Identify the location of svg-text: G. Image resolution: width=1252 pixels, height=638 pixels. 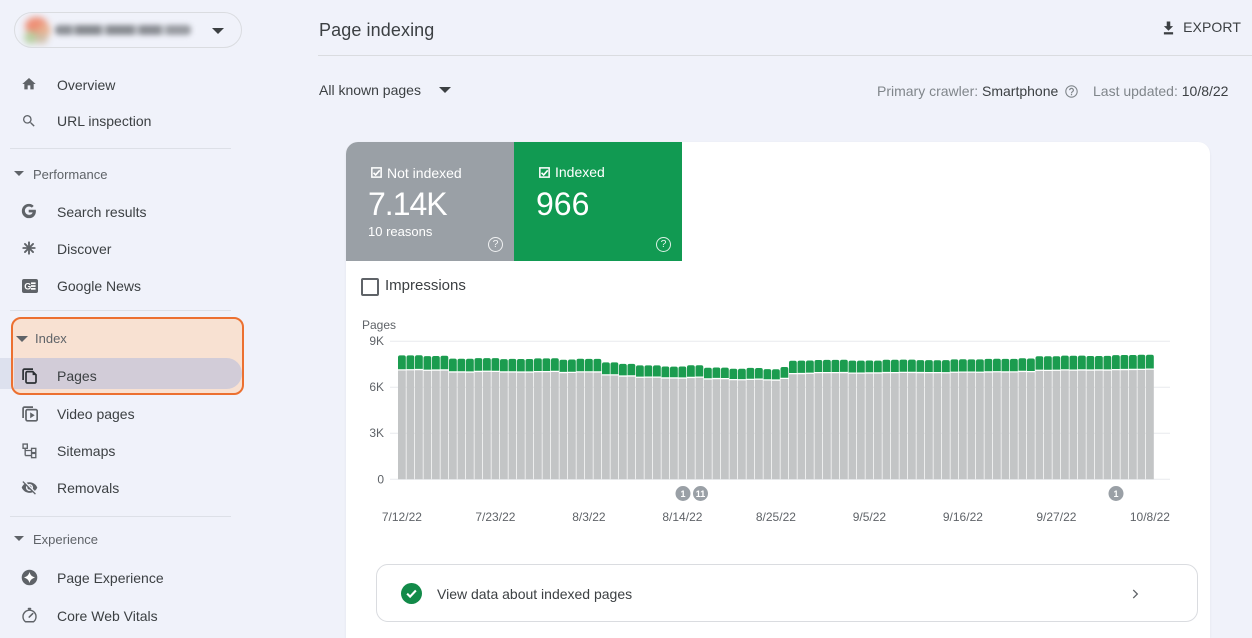
(27, 287).